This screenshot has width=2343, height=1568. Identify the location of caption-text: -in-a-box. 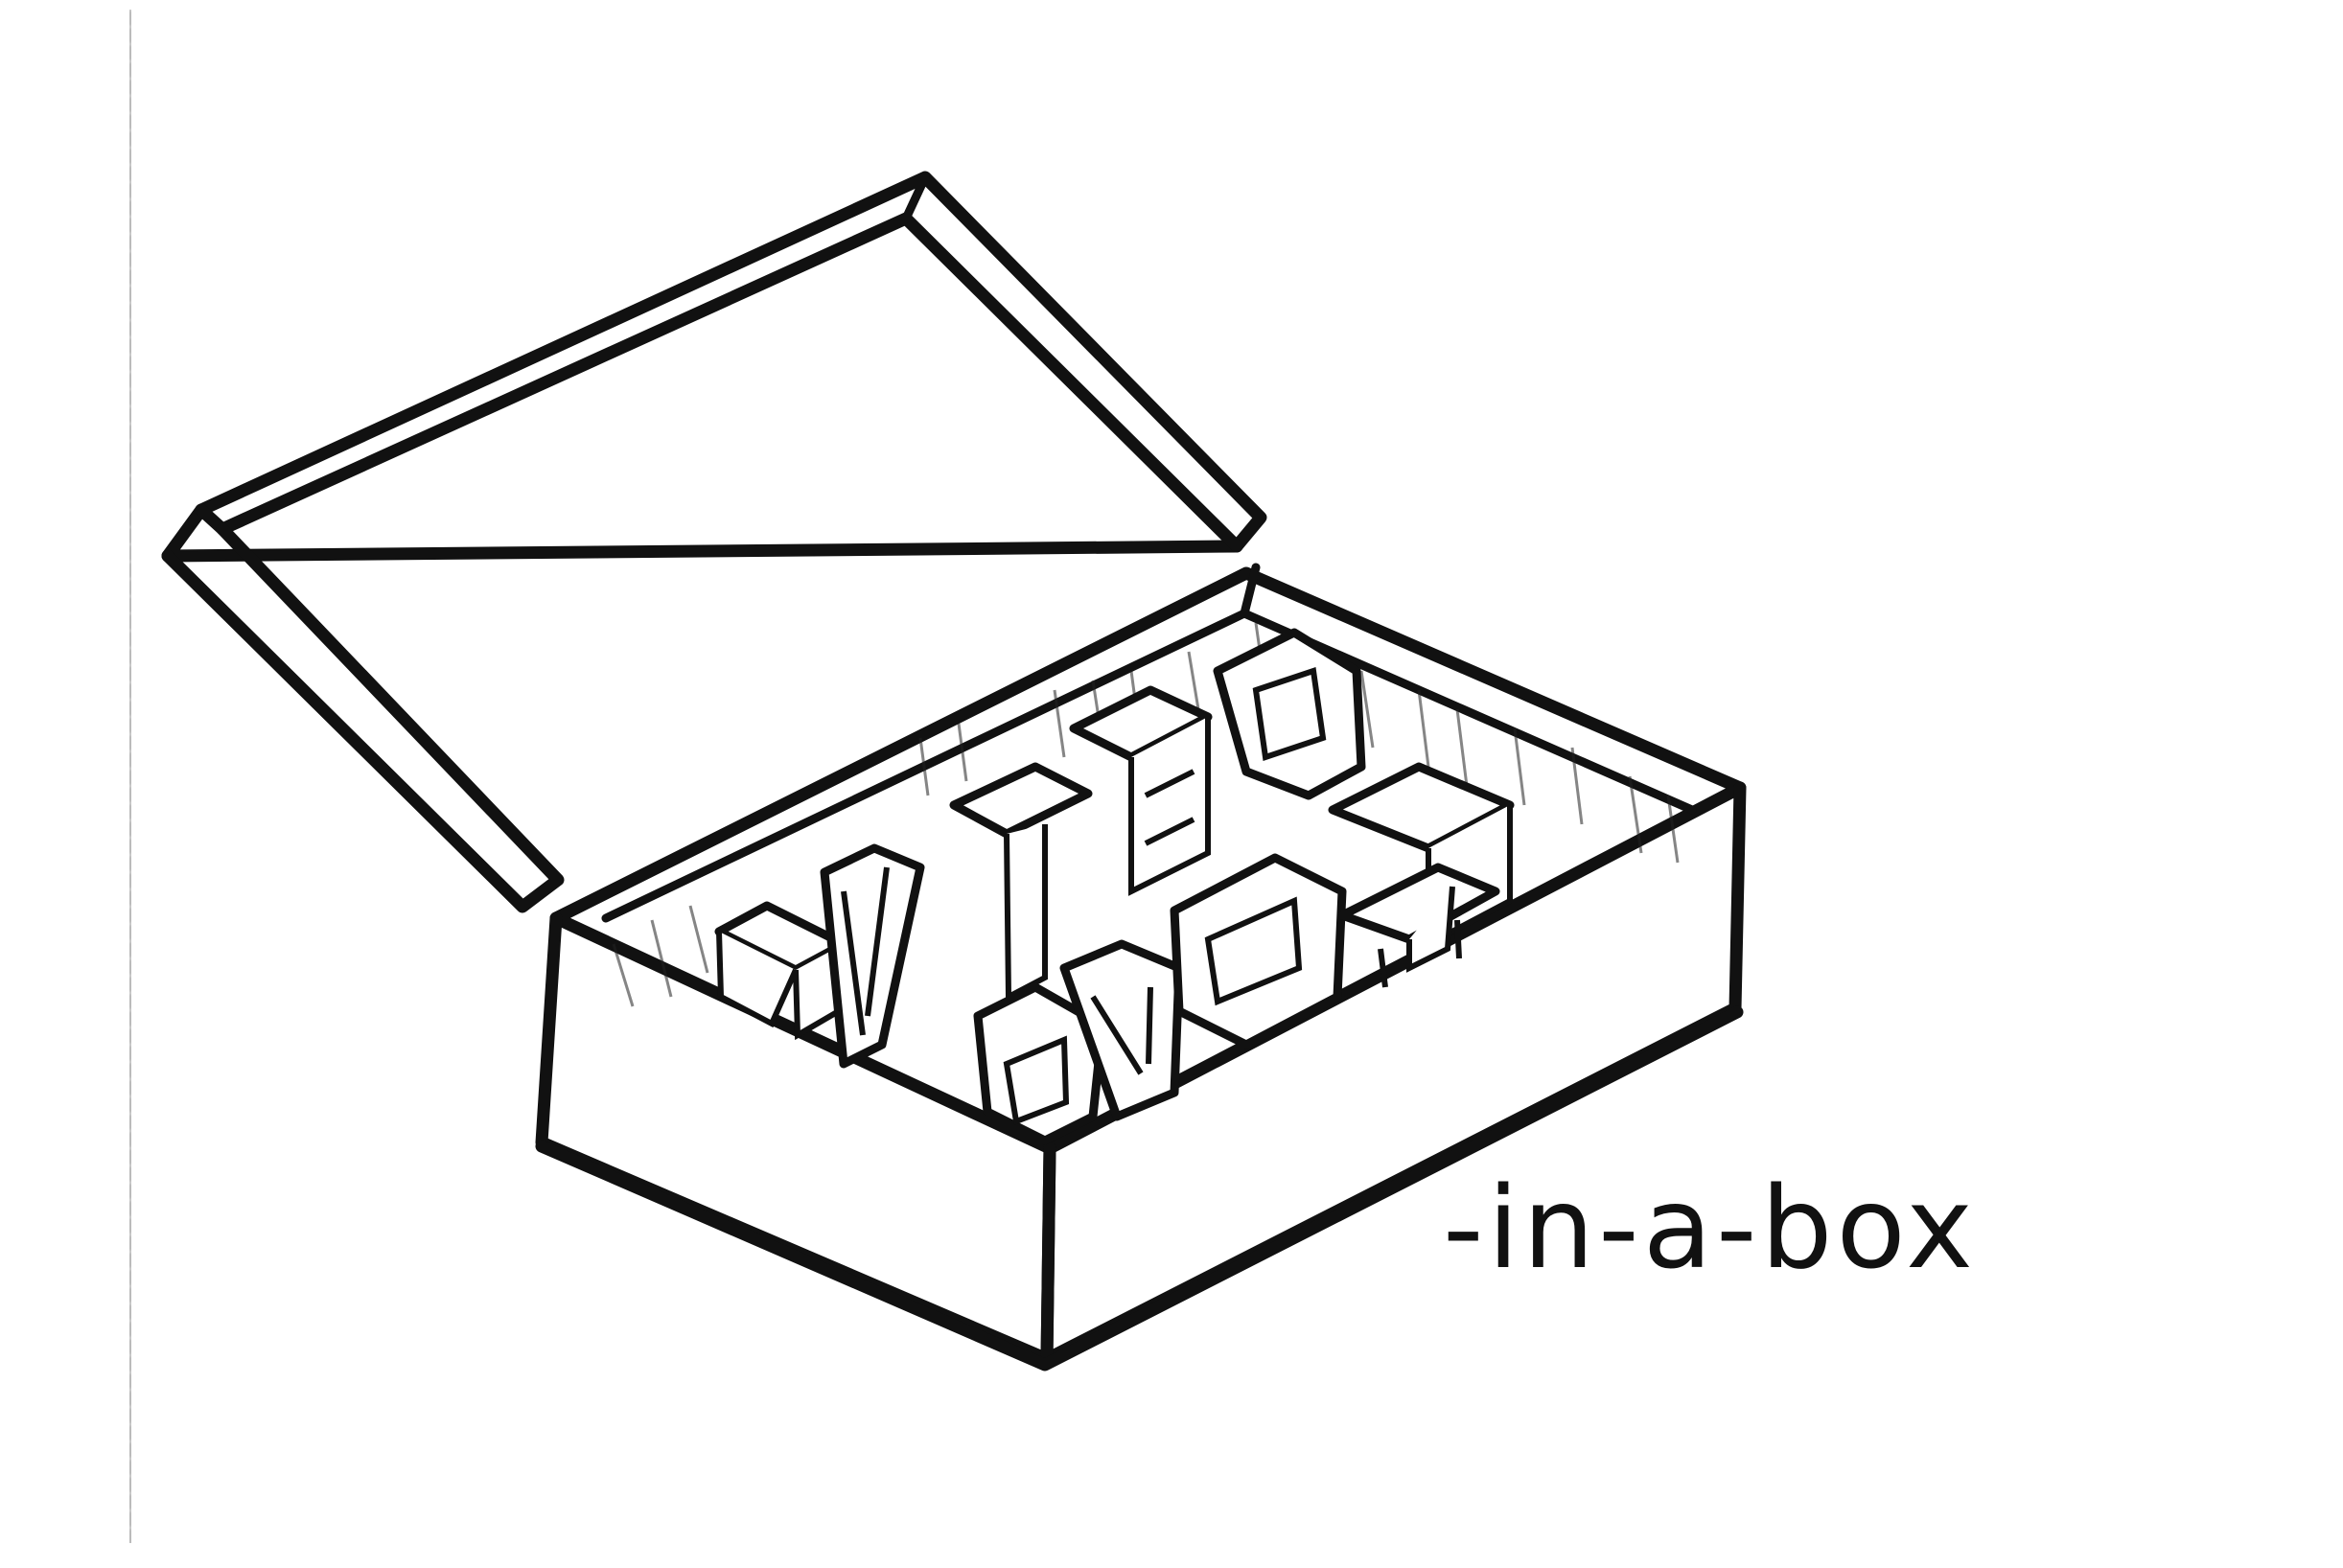
(1710, 1228).